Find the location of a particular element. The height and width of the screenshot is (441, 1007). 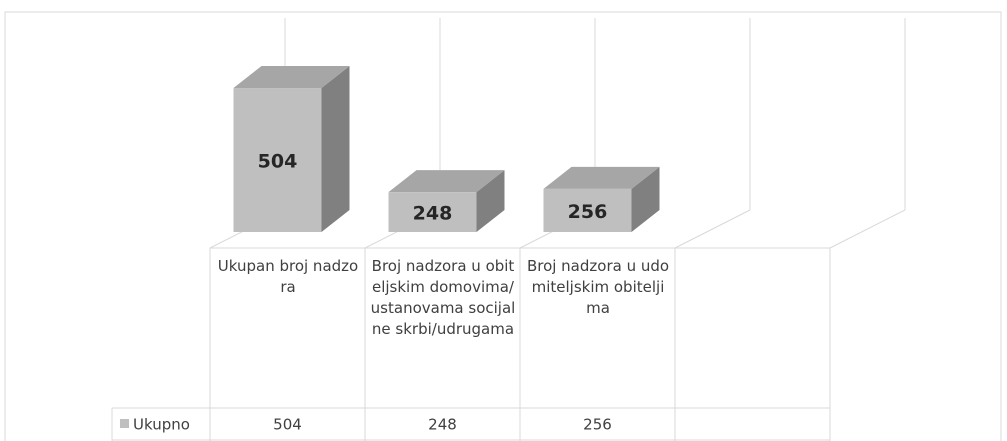

data-label: 248 is located at coordinates (433, 214).